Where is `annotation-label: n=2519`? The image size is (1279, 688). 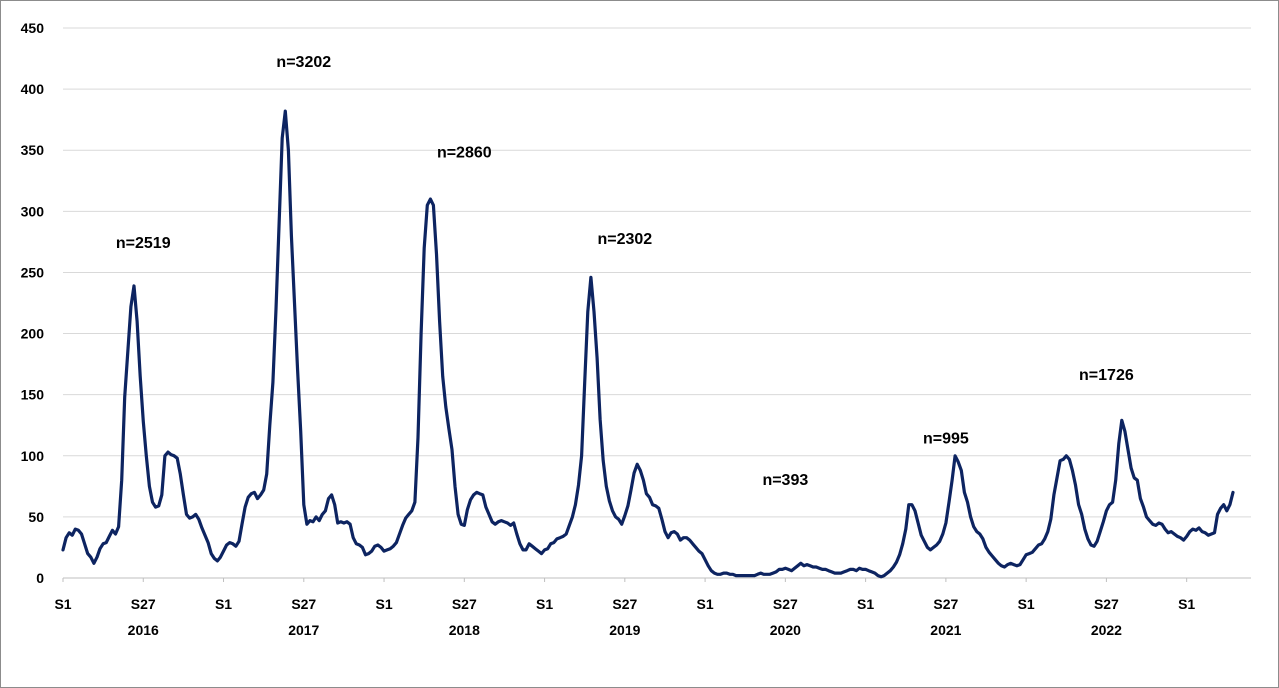
annotation-label: n=2519 is located at coordinates (143, 243).